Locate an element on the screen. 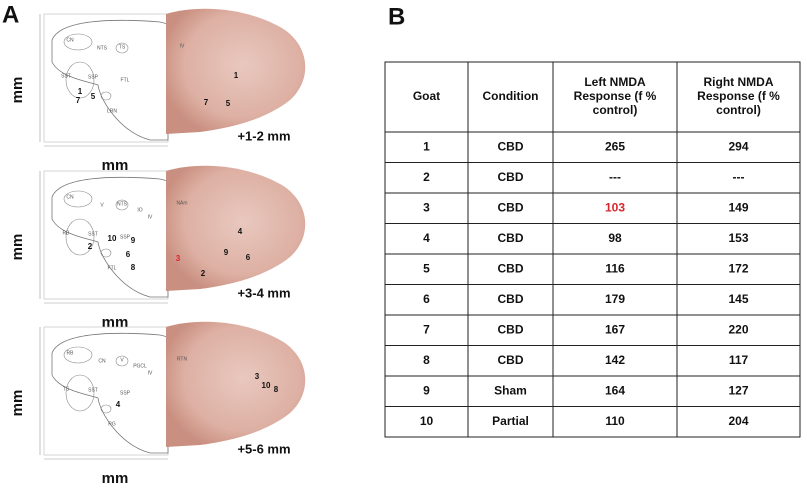  x-axis-label: mm is located at coordinates (115, 165).